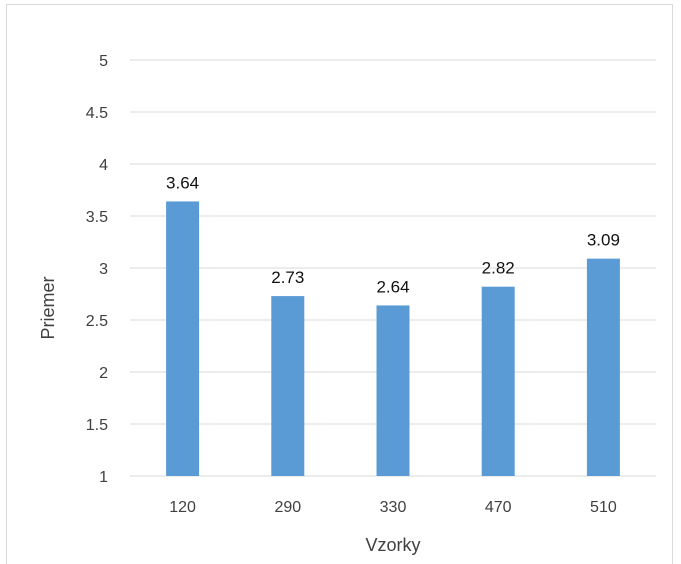 This screenshot has width=681, height=564. Describe the element at coordinates (48, 307) in the screenshot. I see `y-axis-title: Priemer` at that location.